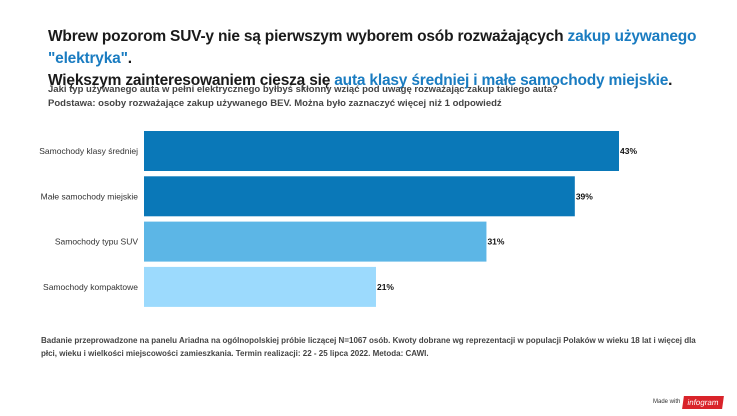  What do you see at coordinates (703, 402) in the screenshot?
I see `infogram-logo: infogram` at bounding box center [703, 402].